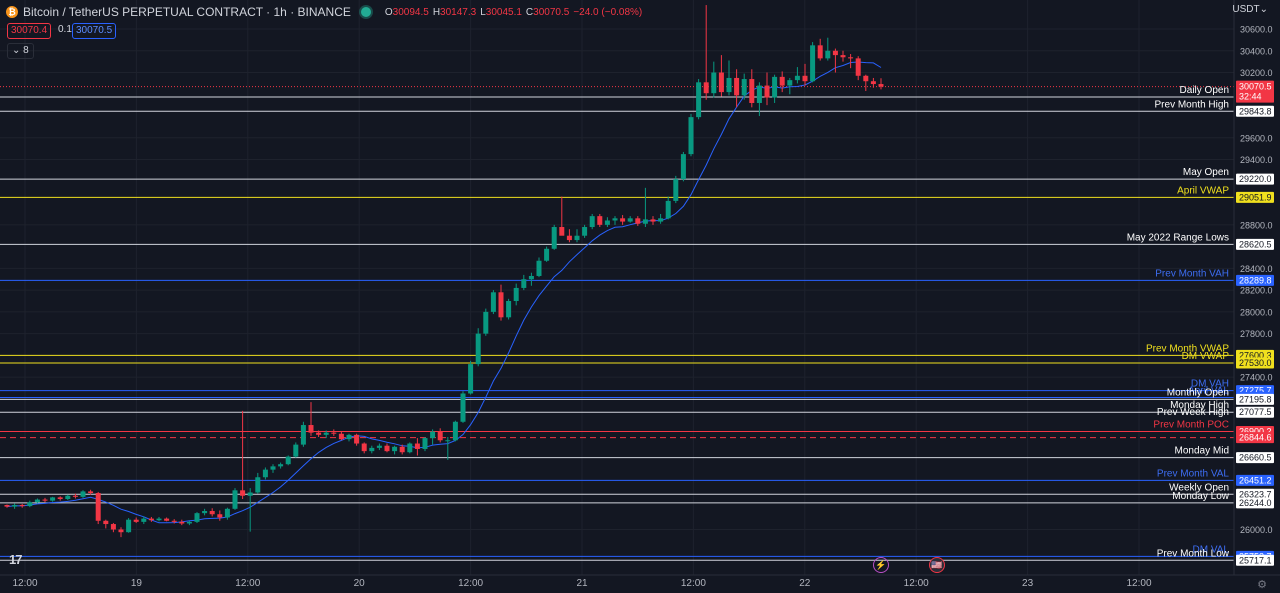 The image size is (1280, 593). What do you see at coordinates (1211, 549) in the screenshot?
I see `level-label: DM VAL` at bounding box center [1211, 549].